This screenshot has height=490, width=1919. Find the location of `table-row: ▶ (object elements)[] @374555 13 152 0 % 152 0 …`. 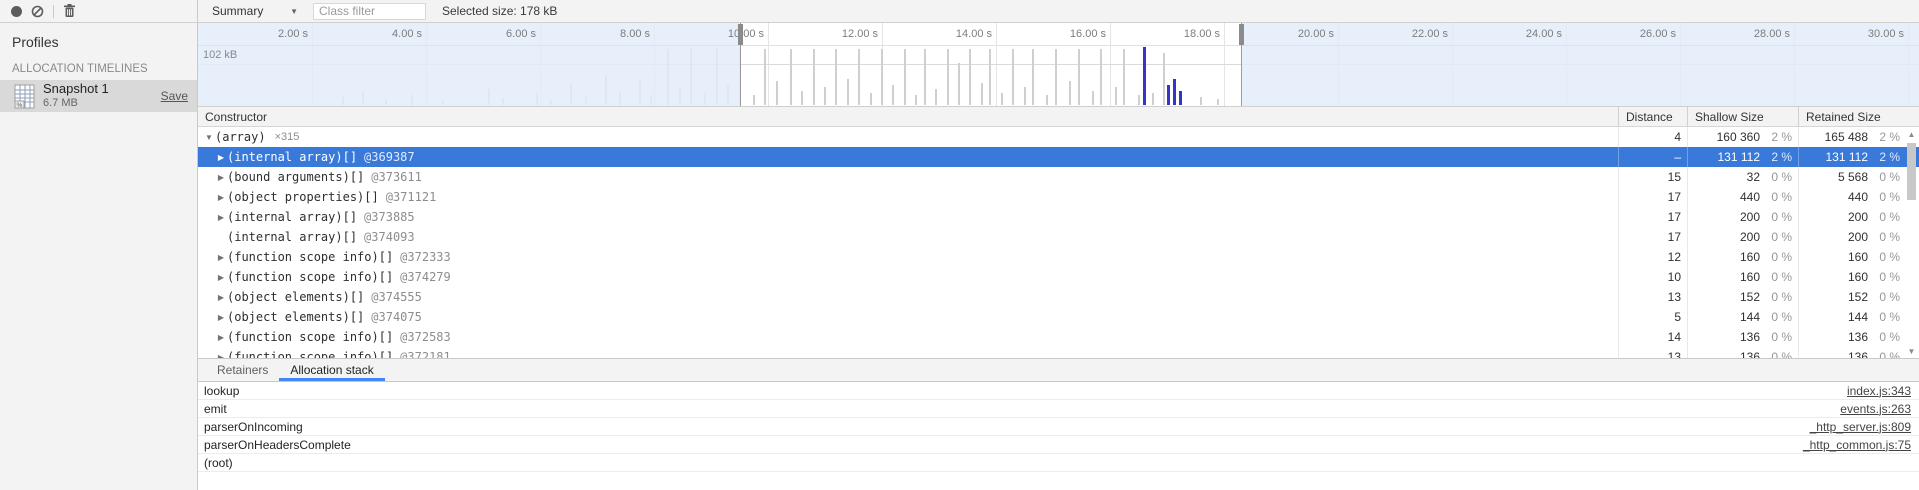

table-row: ▶ (object elements)[] @374555 13 152 0 % 152 0 … is located at coordinates (1058, 297).